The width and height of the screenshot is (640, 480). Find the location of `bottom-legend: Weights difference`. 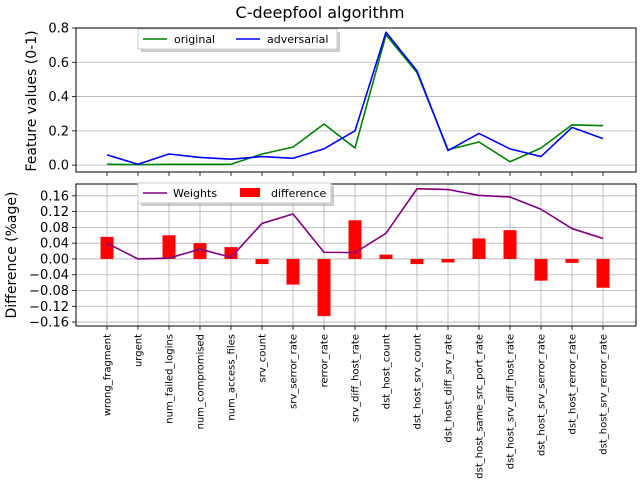

bottom-legend: Weights difference is located at coordinates (235, 194).